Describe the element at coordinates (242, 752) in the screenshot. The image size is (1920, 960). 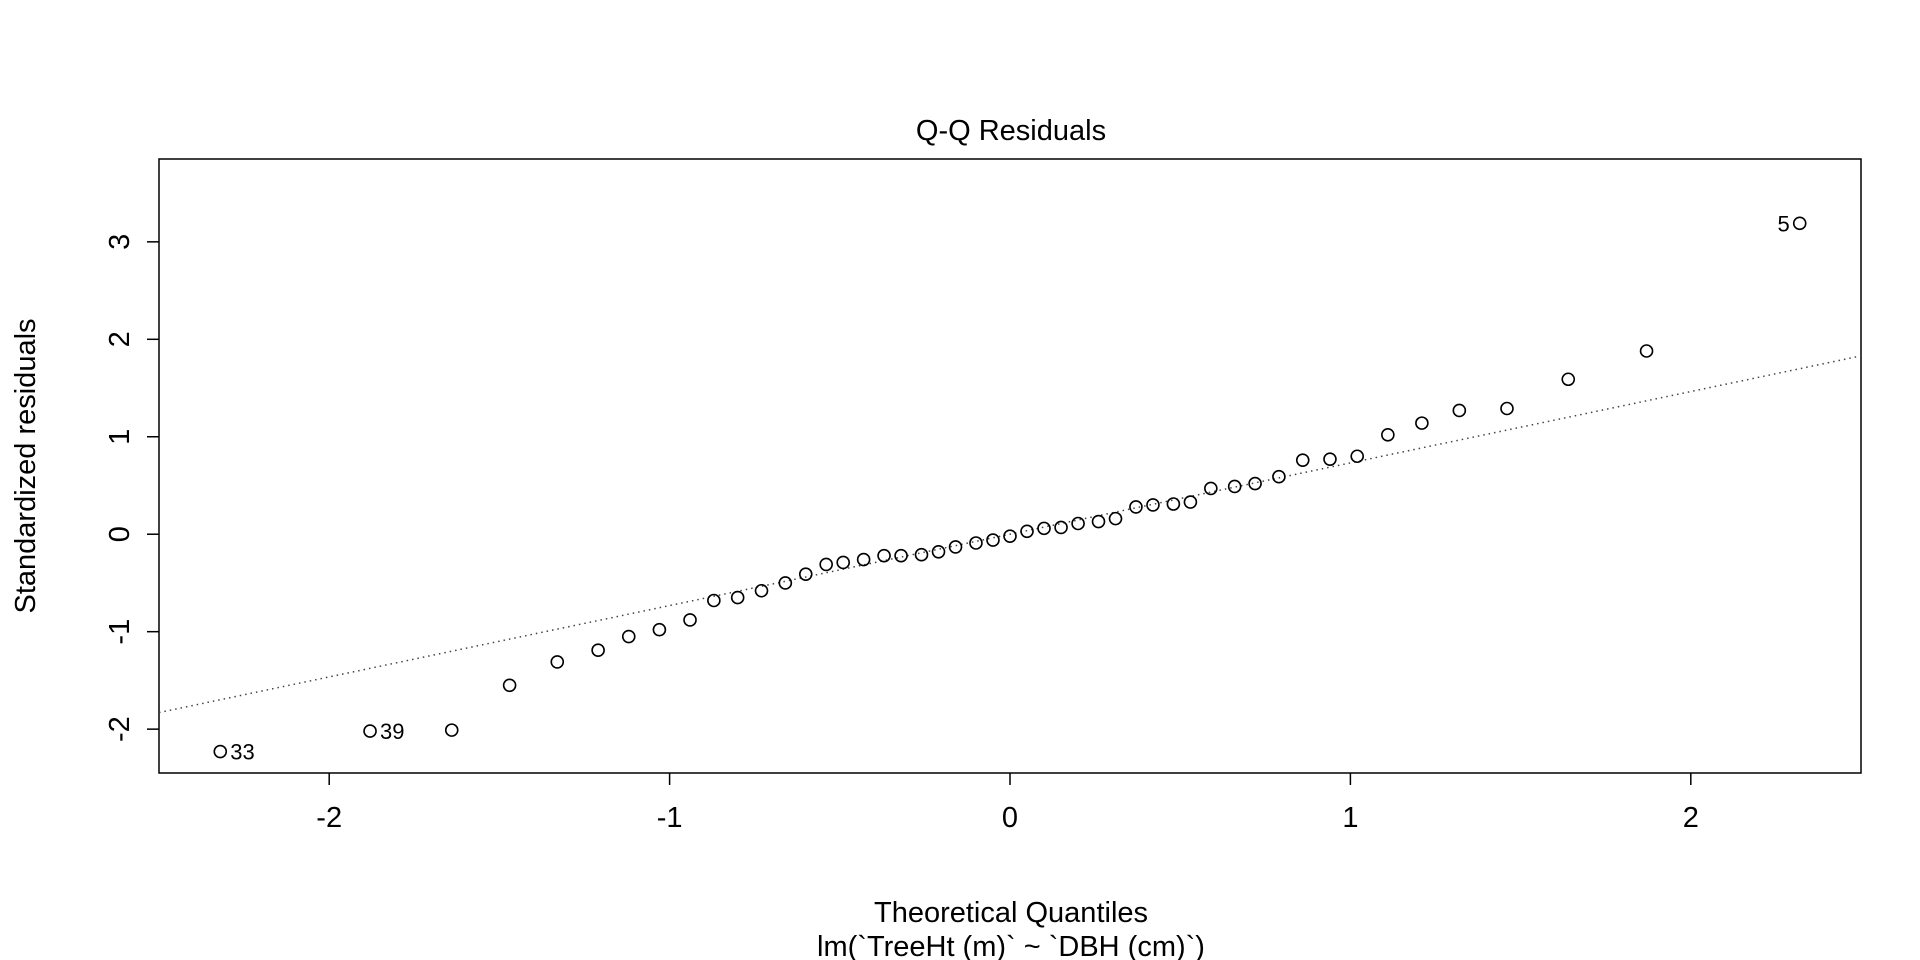
I see `point-label: 33` at that location.